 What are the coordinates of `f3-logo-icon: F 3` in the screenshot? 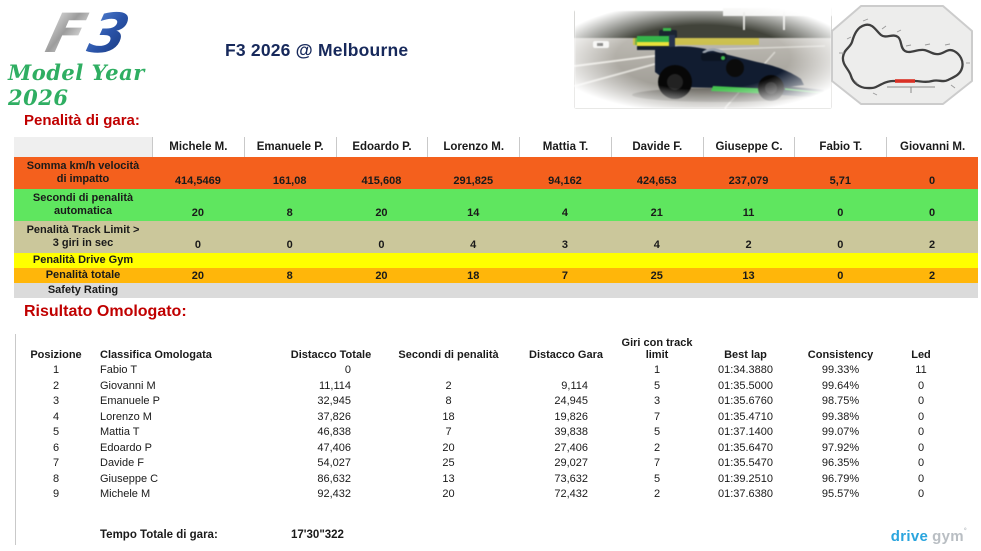 It's located at (102, 33).